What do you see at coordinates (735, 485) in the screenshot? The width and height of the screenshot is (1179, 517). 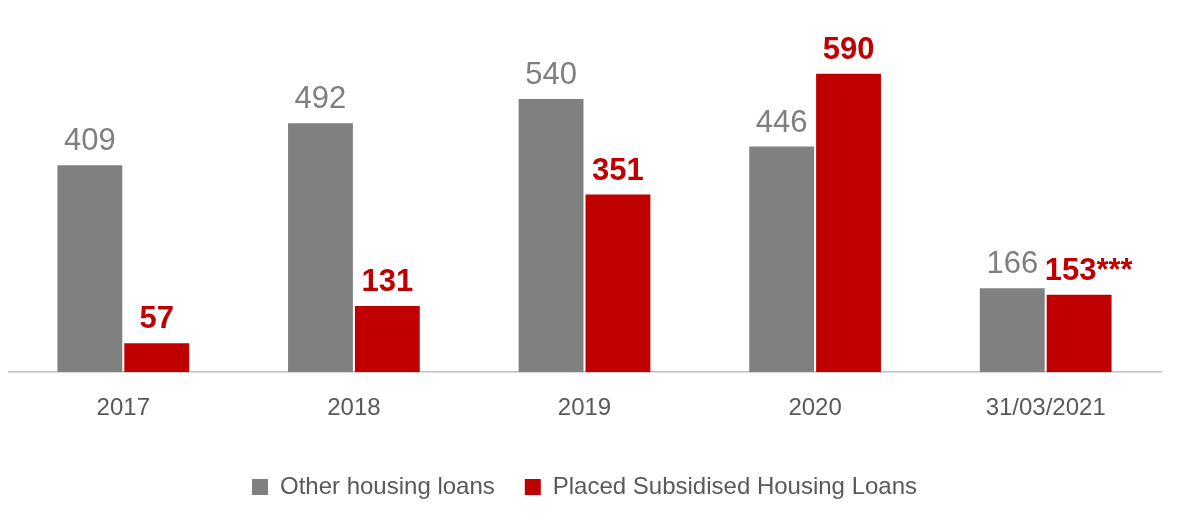 I see `legend-label: Placed Subsidised Housing Loans` at bounding box center [735, 485].